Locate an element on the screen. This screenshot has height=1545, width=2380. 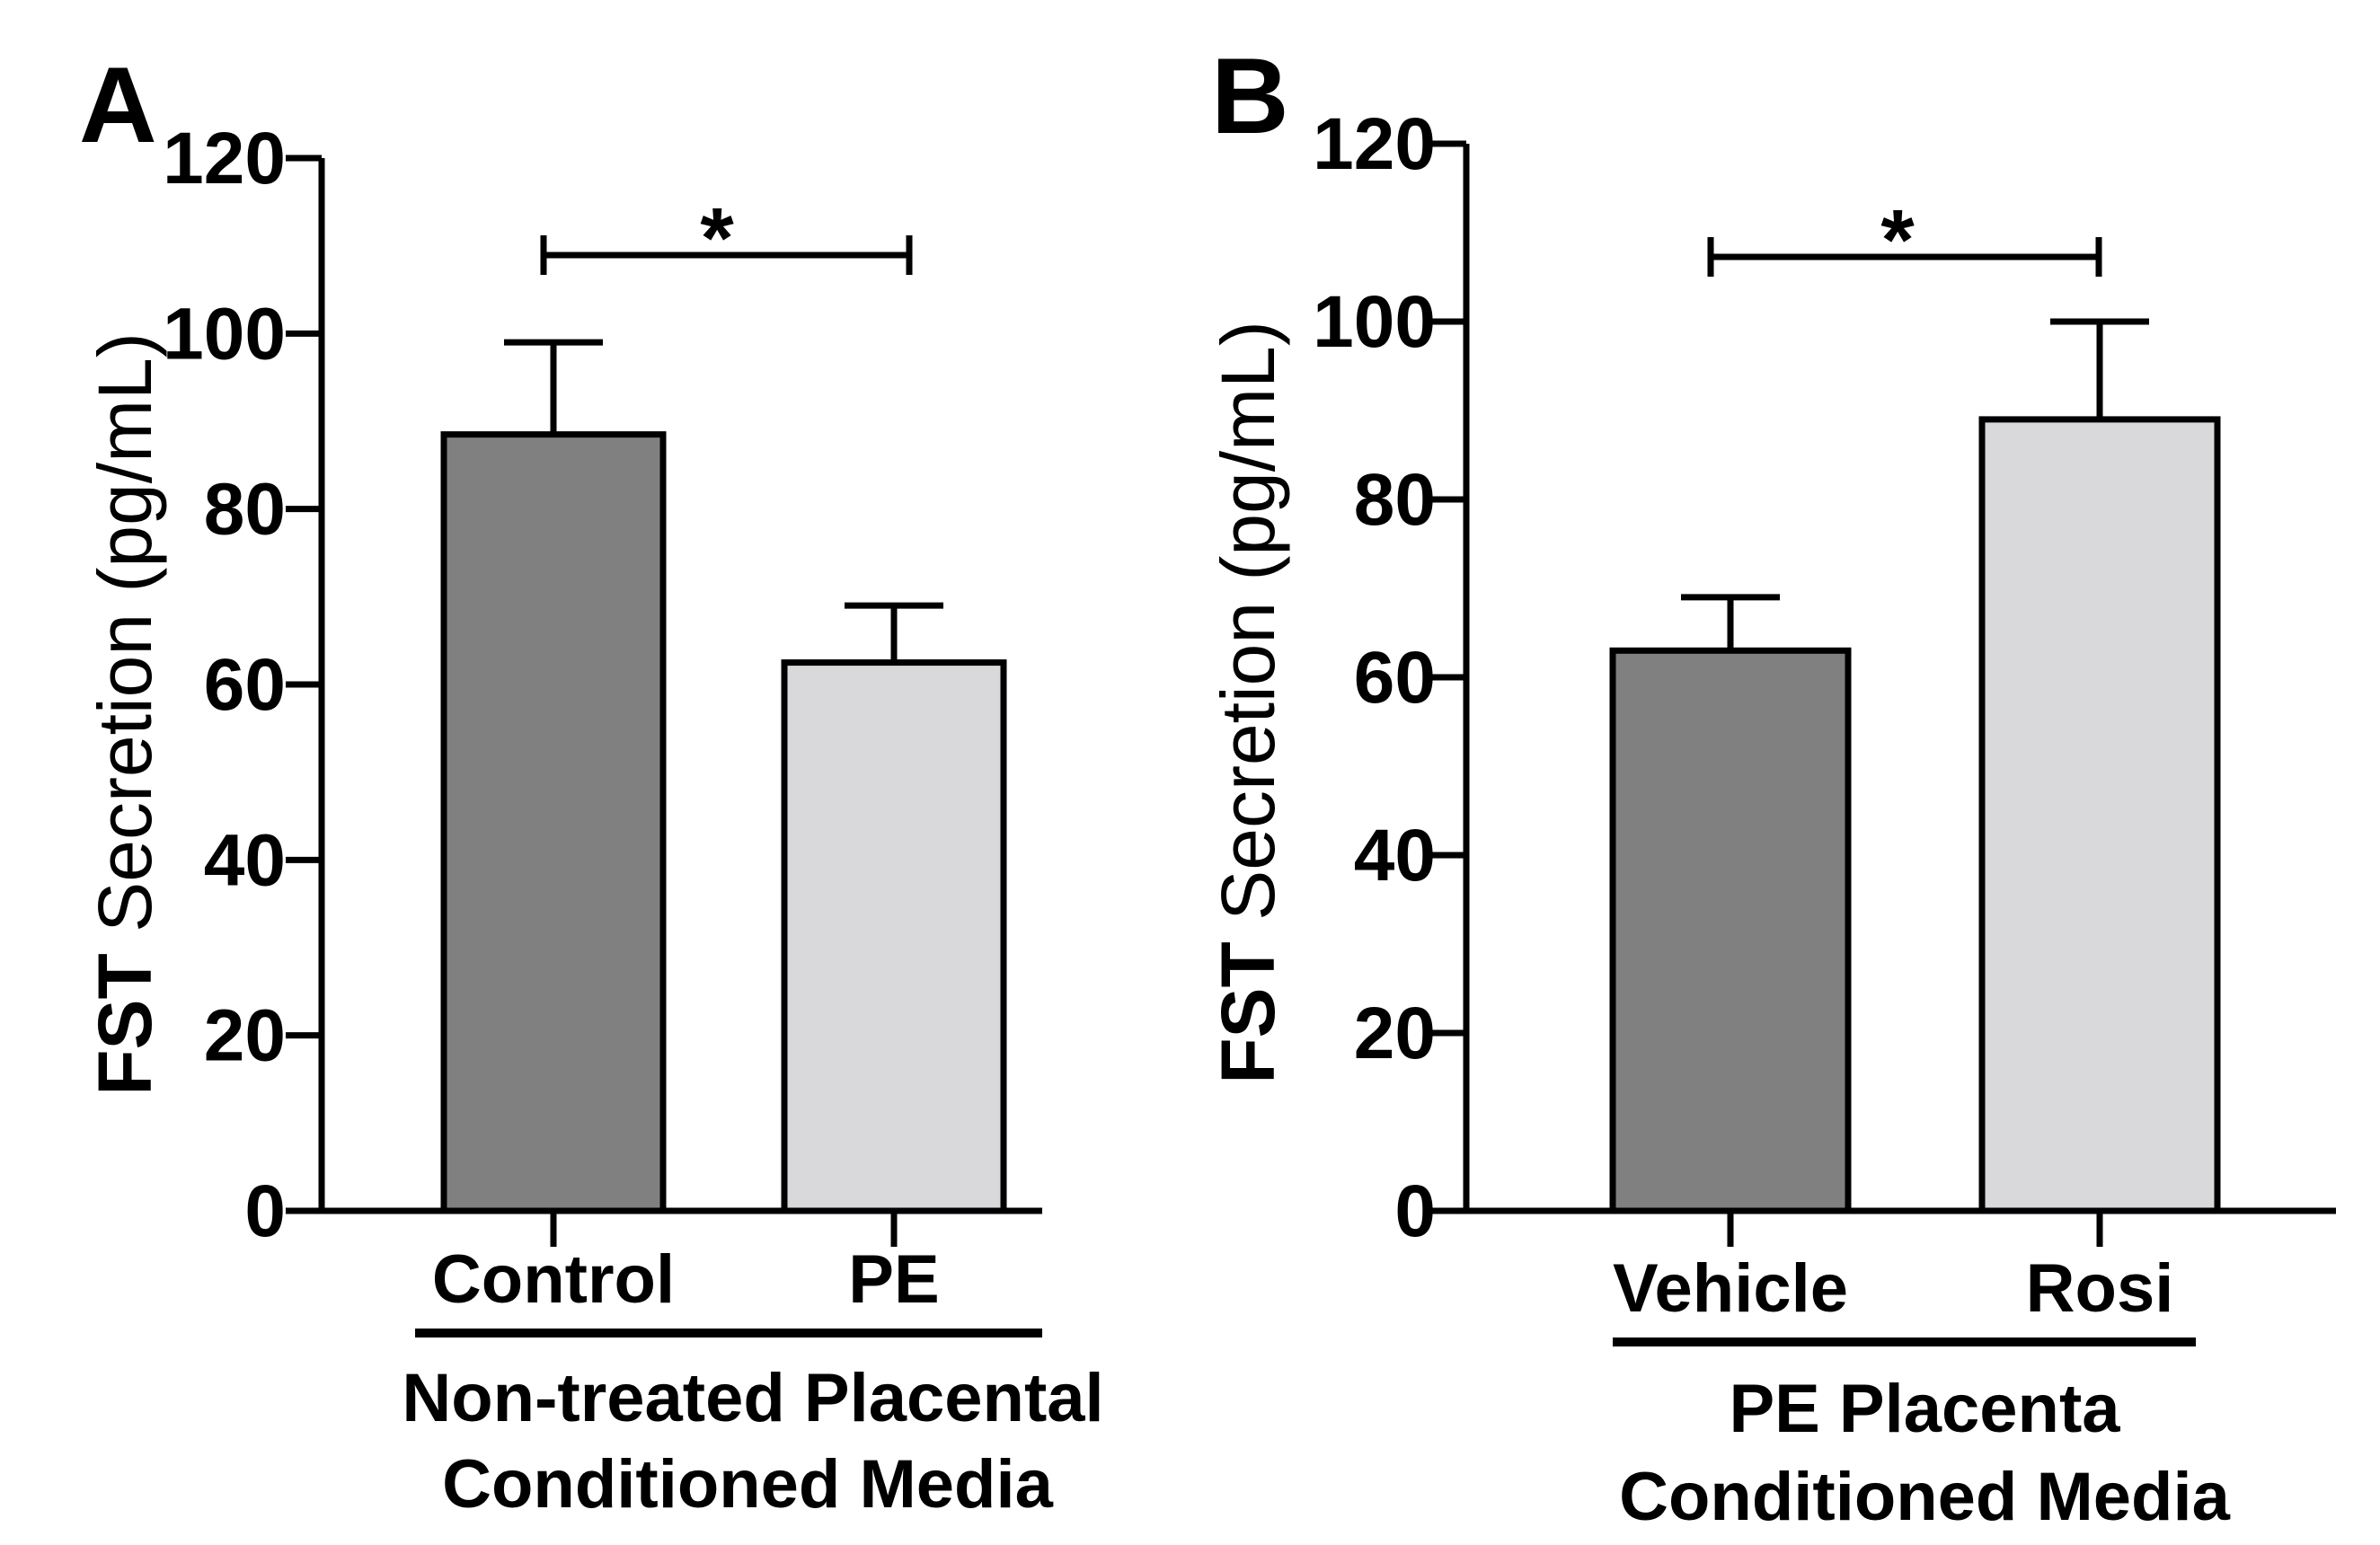
panel-a-bar-pe is located at coordinates (894, 937).